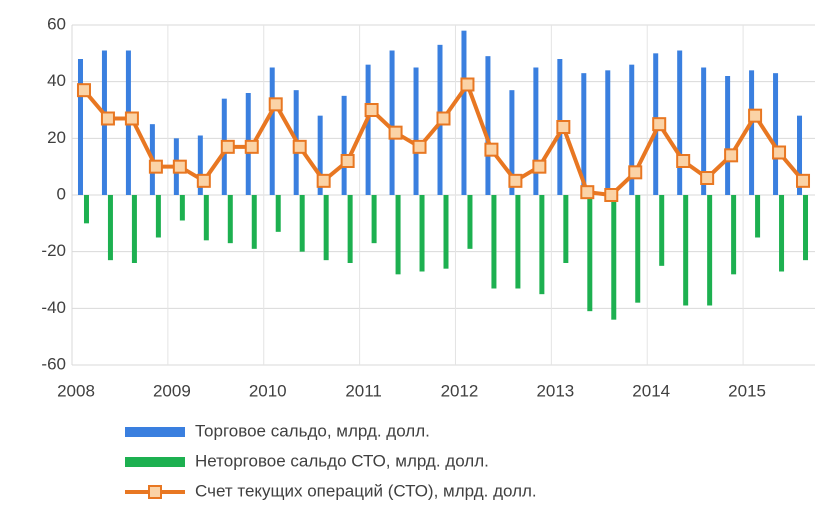 Image resolution: width=829 pixels, height=513 pixels. Describe the element at coordinates (460, 390) in the screenshot. I see `x-tick-label: 2012` at that location.